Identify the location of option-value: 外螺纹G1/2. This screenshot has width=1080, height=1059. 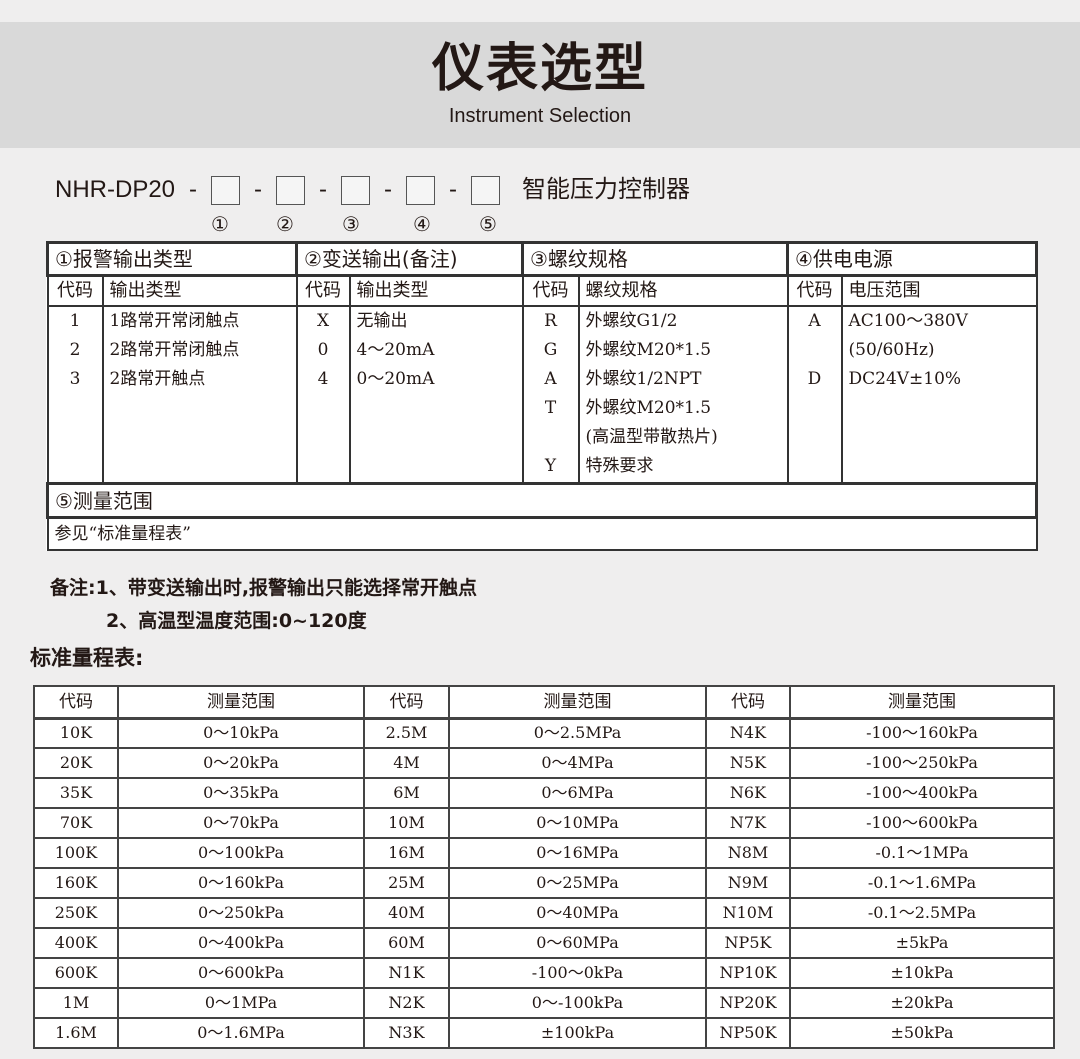
(631, 320).